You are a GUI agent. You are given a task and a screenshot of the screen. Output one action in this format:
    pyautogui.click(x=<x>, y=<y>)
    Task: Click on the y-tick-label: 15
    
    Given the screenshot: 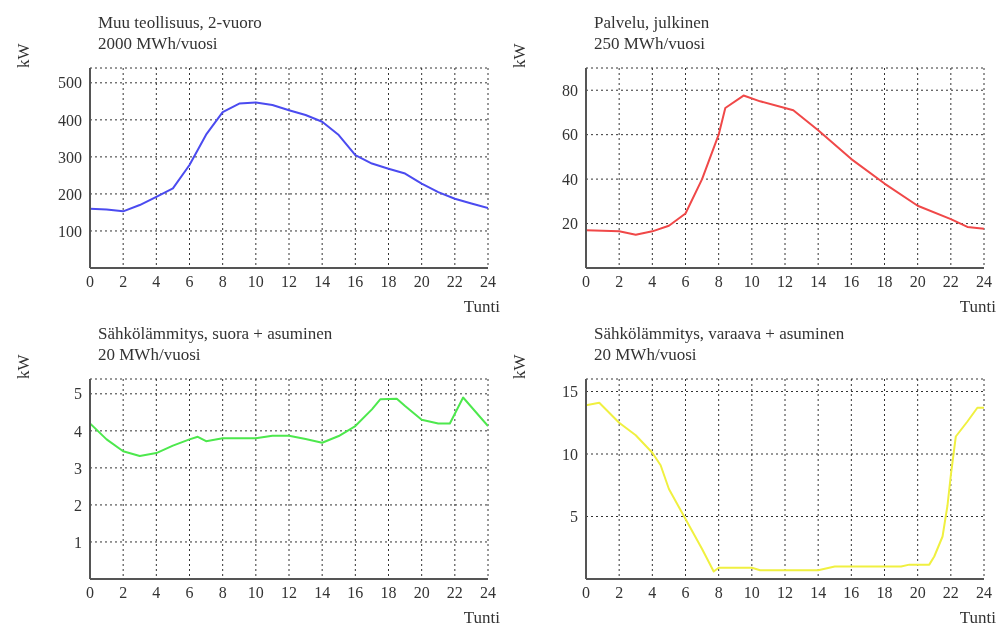 What is the action you would take?
    pyautogui.click(x=570, y=392)
    